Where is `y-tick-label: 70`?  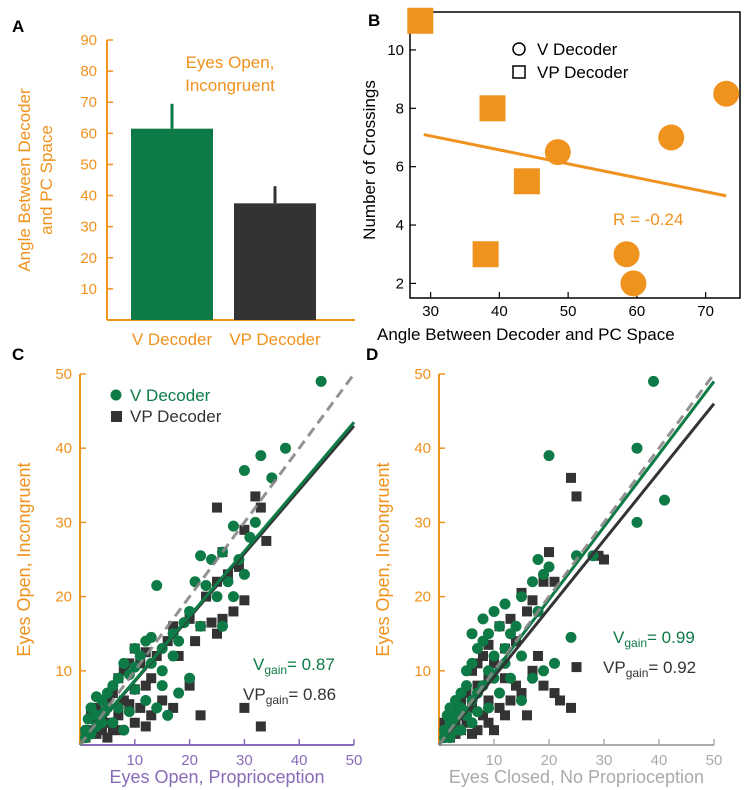 y-tick-label: 70 is located at coordinates (88, 102).